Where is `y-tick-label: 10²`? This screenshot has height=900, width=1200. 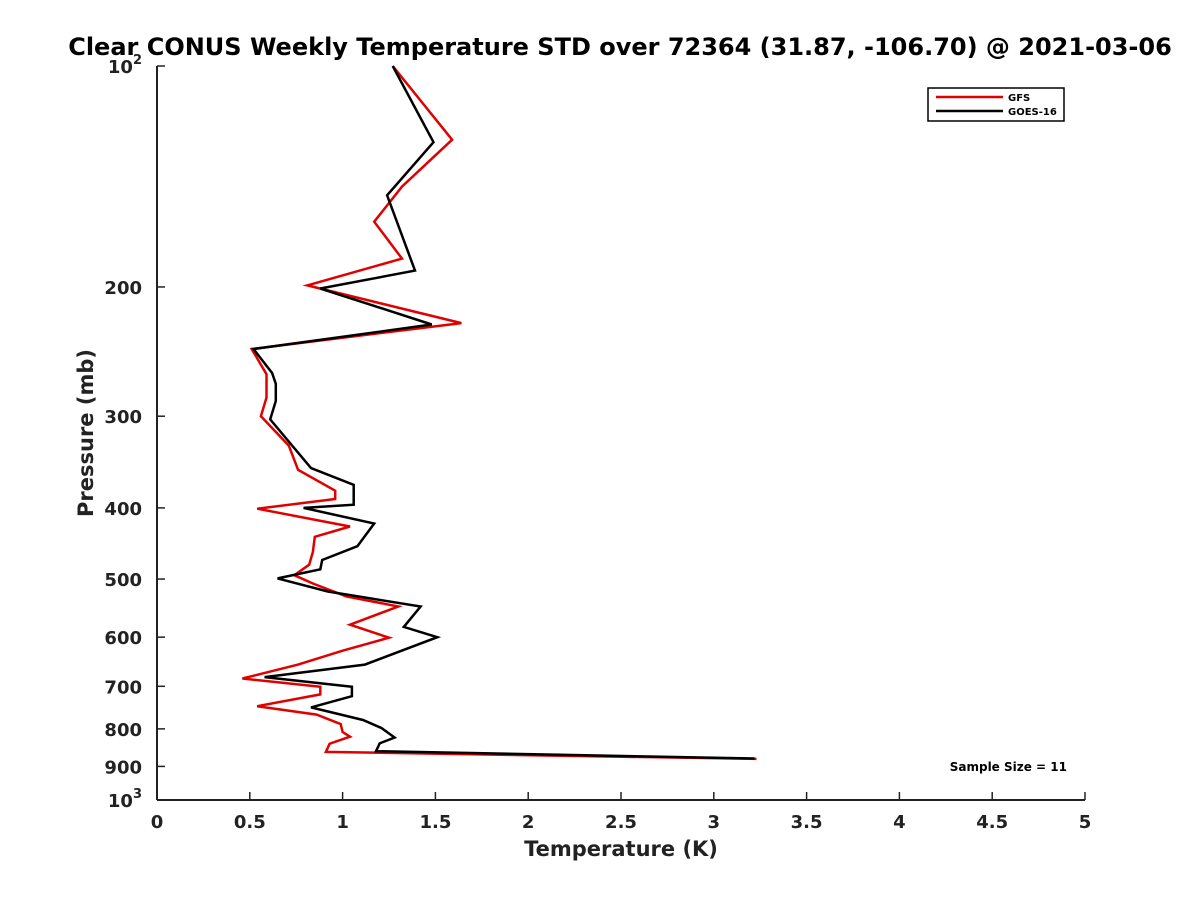 y-tick-label: 10² is located at coordinates (125, 65).